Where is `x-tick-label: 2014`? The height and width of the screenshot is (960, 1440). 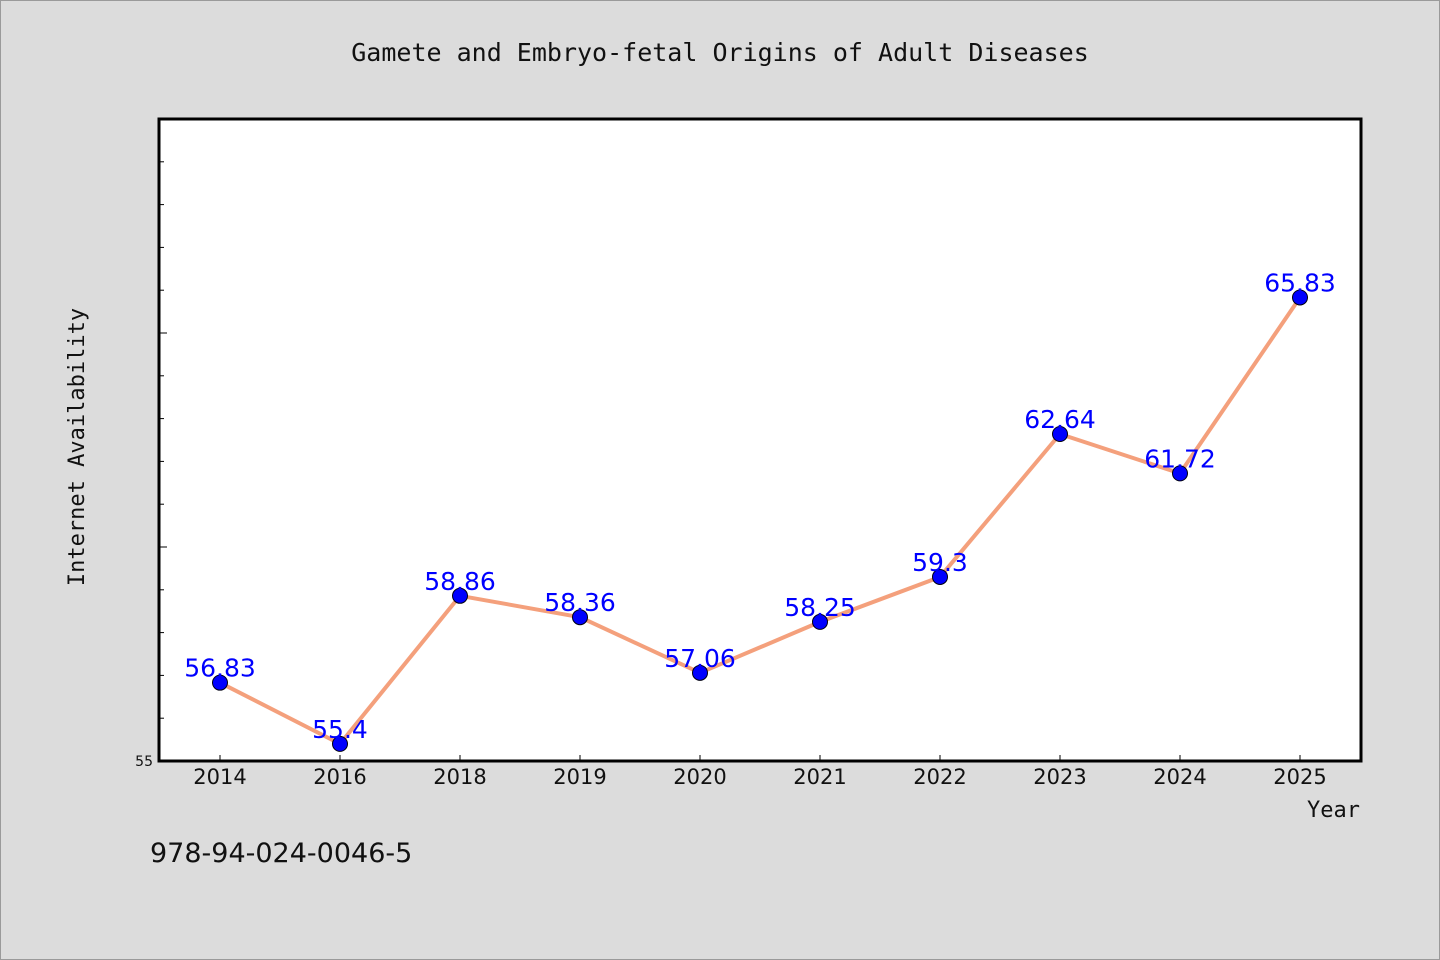
x-tick-label: 2014 is located at coordinates (219, 777).